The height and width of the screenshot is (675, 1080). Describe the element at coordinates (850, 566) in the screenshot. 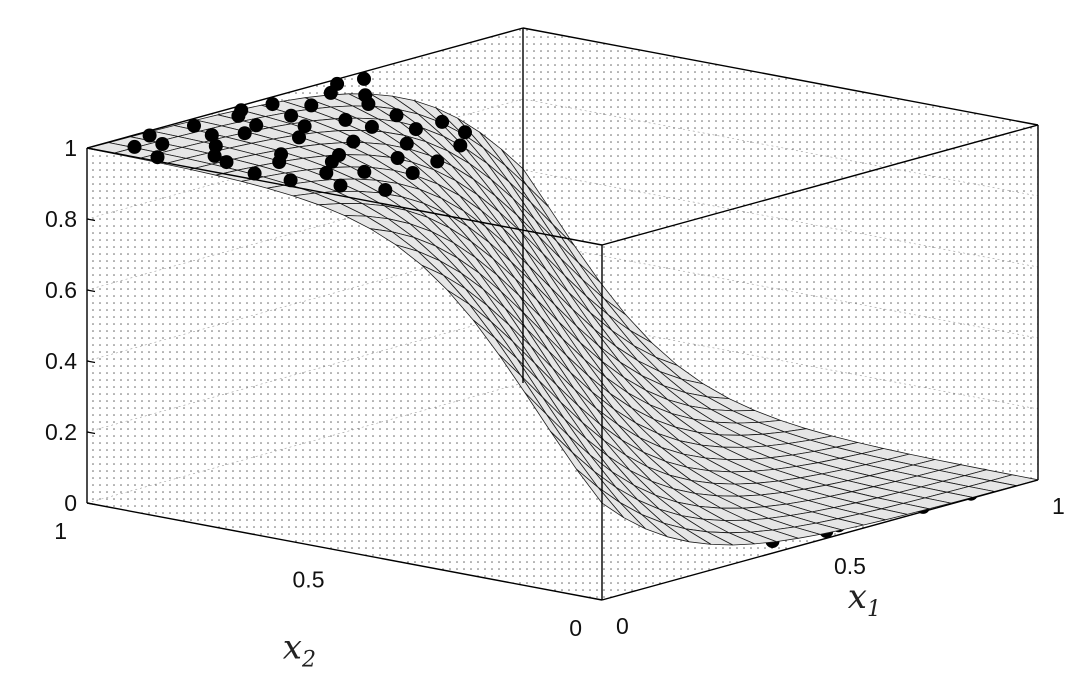

I see `x1-tick-label: 0.5` at that location.